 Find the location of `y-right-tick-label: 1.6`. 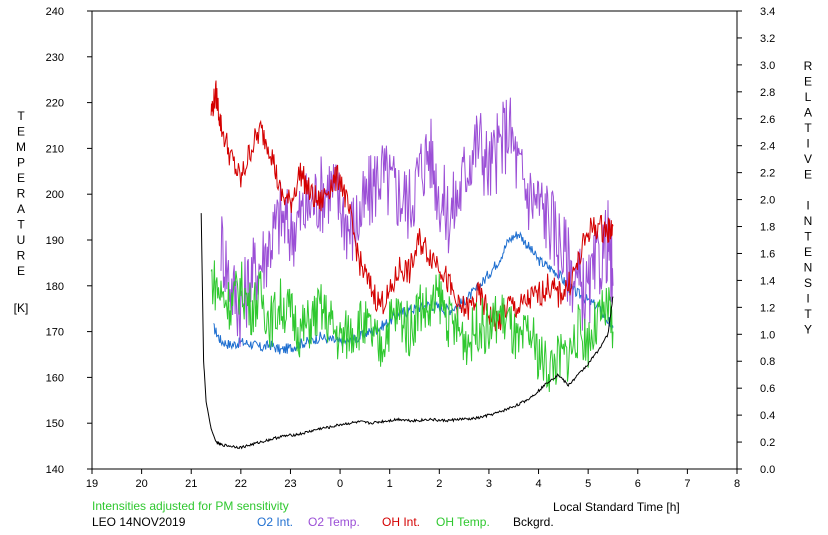

y-right-tick-label: 1.6 is located at coordinates (767, 254).